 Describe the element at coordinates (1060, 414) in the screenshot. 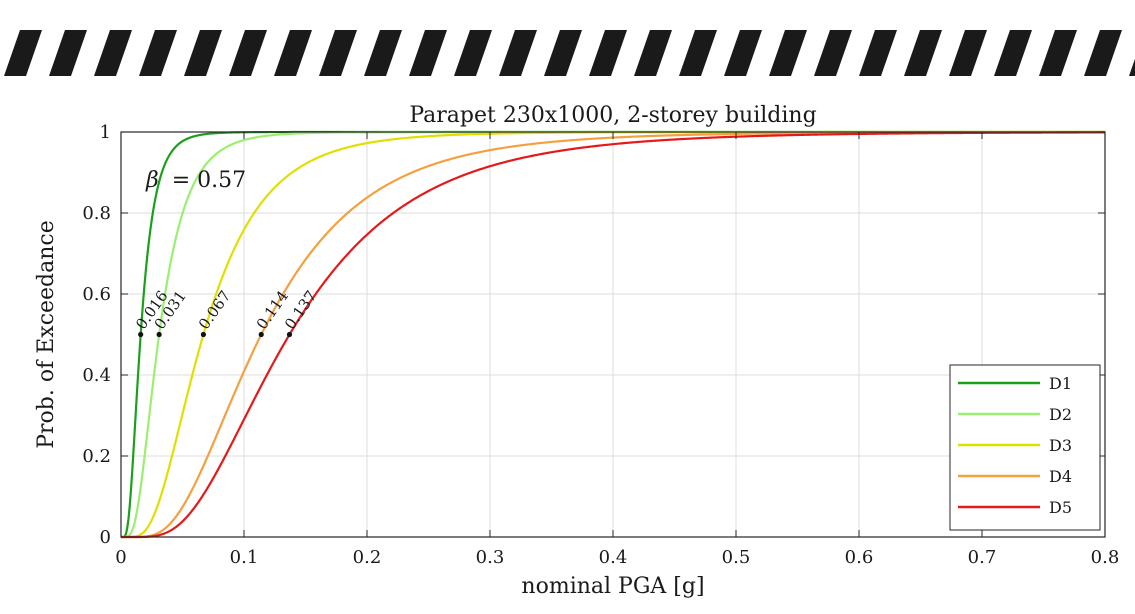

I see `legend-label-d2: D2` at that location.